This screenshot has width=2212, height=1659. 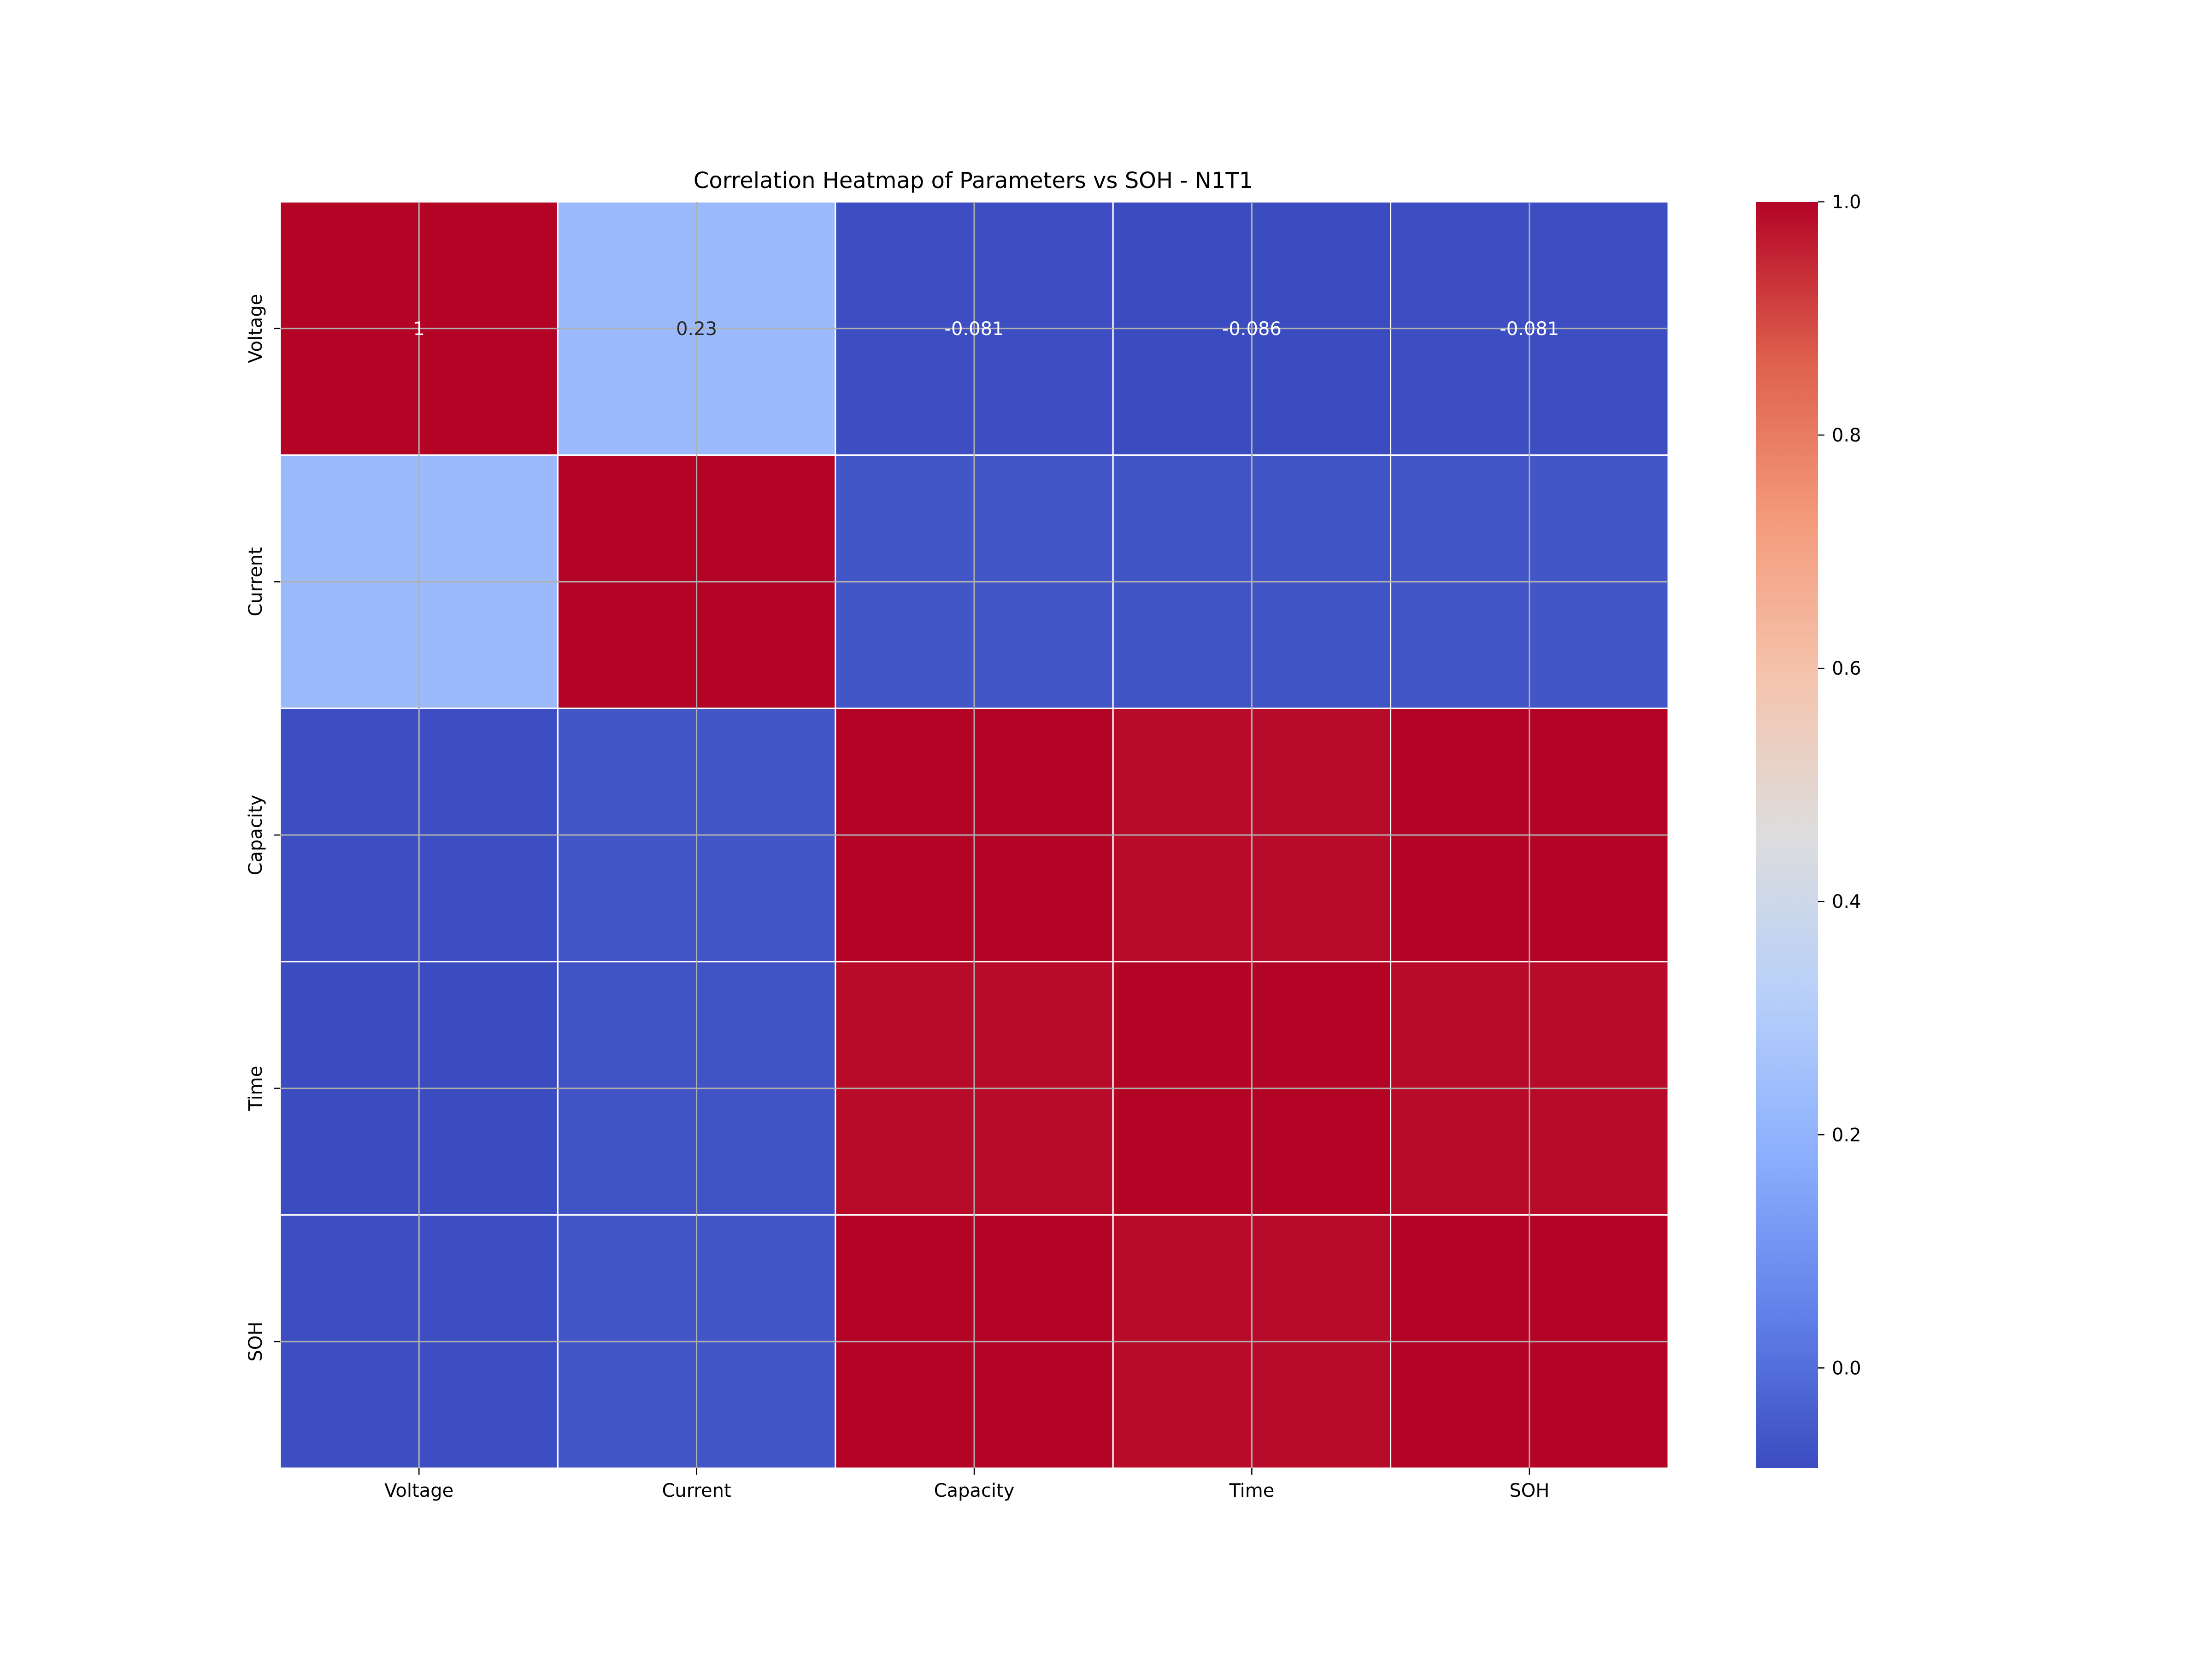 What do you see at coordinates (1846, 1135) in the screenshot?
I see `colorbar-tick-label: 0.2` at bounding box center [1846, 1135].